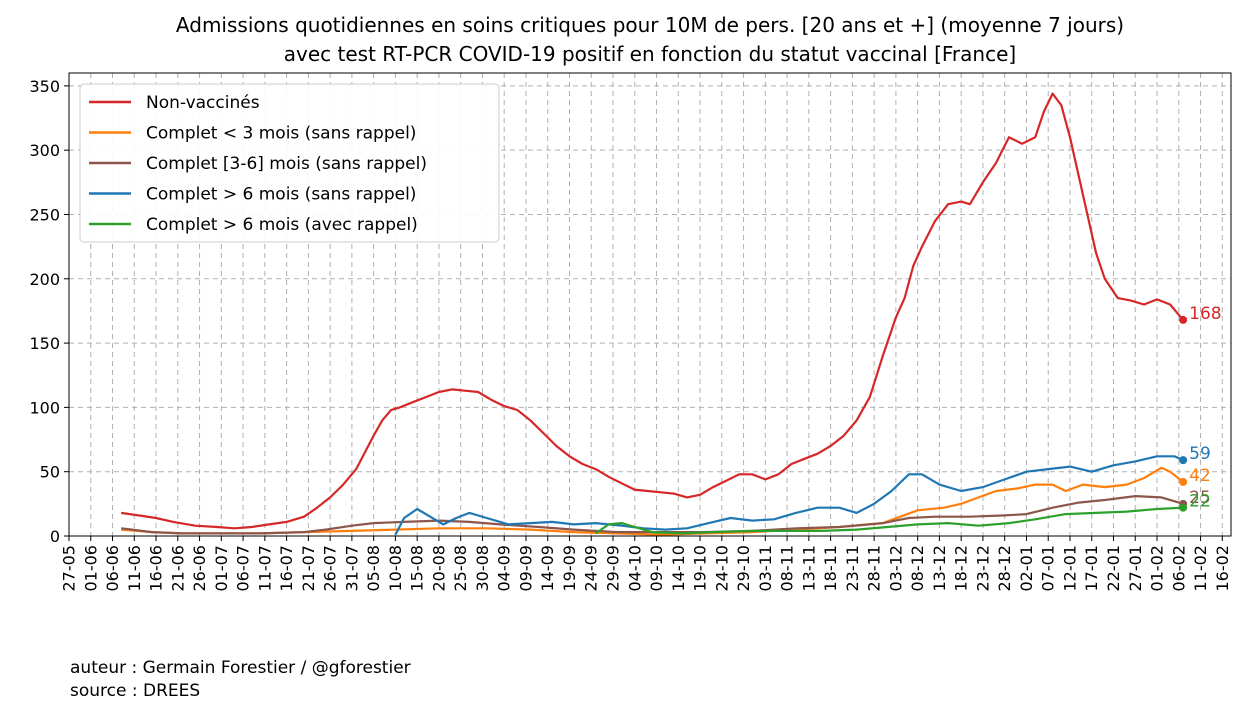 The image size is (1259, 717). Describe the element at coordinates (1004, 568) in the screenshot. I see `x-tick-label: 28-12` at that location.